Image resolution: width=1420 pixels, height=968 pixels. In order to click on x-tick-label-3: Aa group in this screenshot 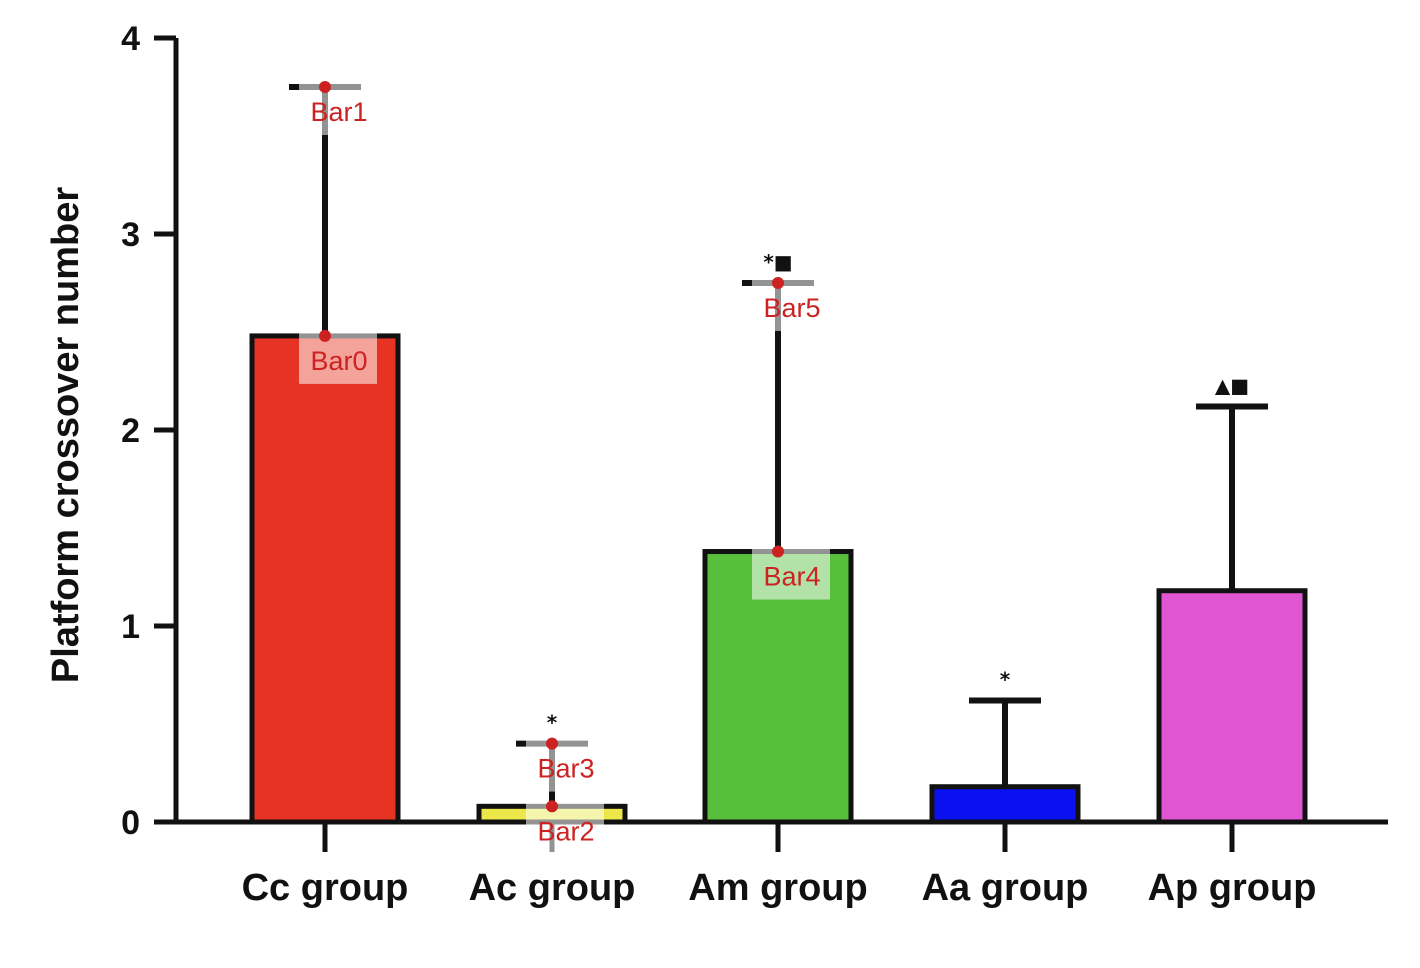, I will do `click(1005, 888)`.